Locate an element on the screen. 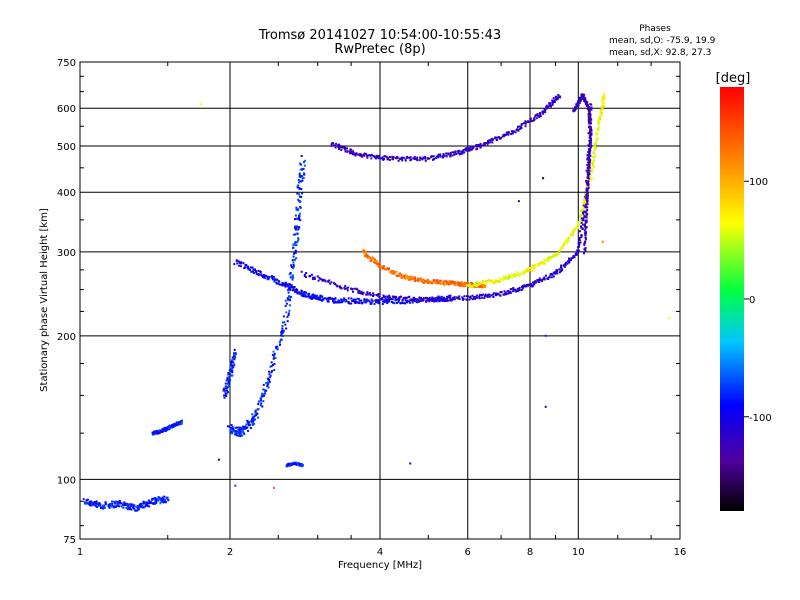 Image resolution: width=800 pixels, height=600 pixels. y-tick-label: 600 is located at coordinates (66, 109).